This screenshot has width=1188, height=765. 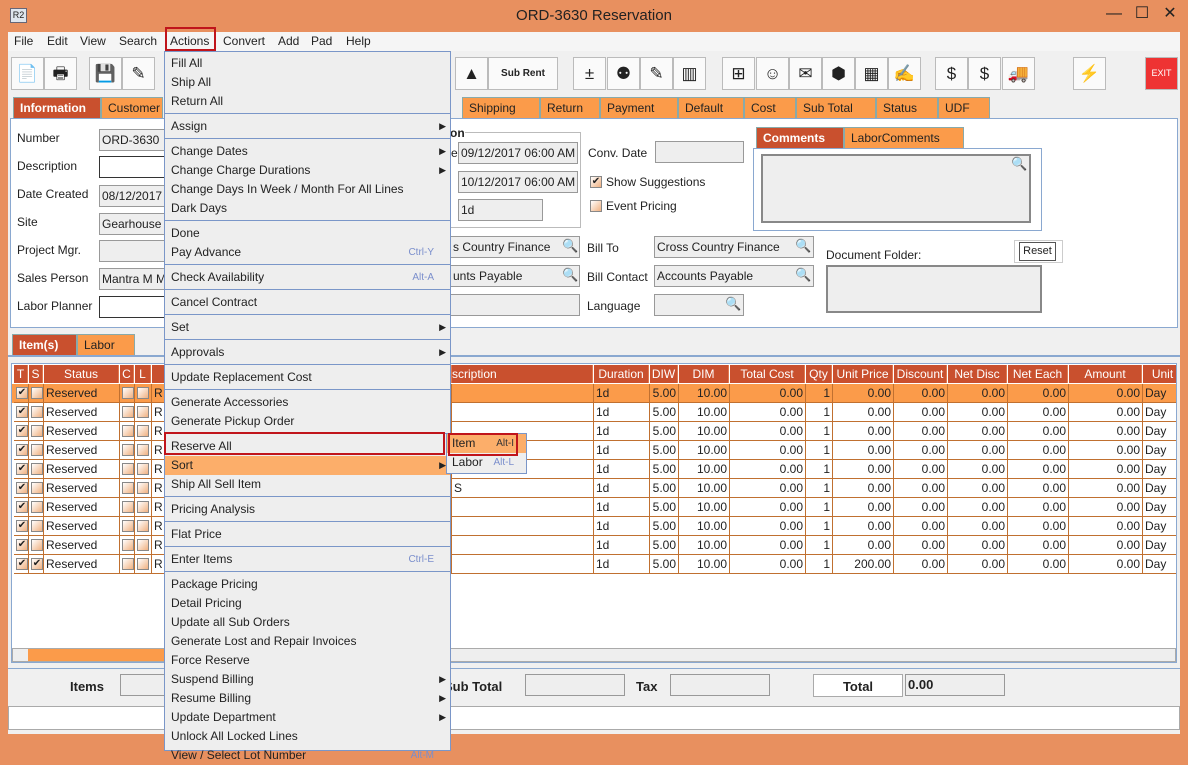 I want to click on menu-item-update-all-sub-orders: Update all Sub Orders, so click(x=307, y=622).